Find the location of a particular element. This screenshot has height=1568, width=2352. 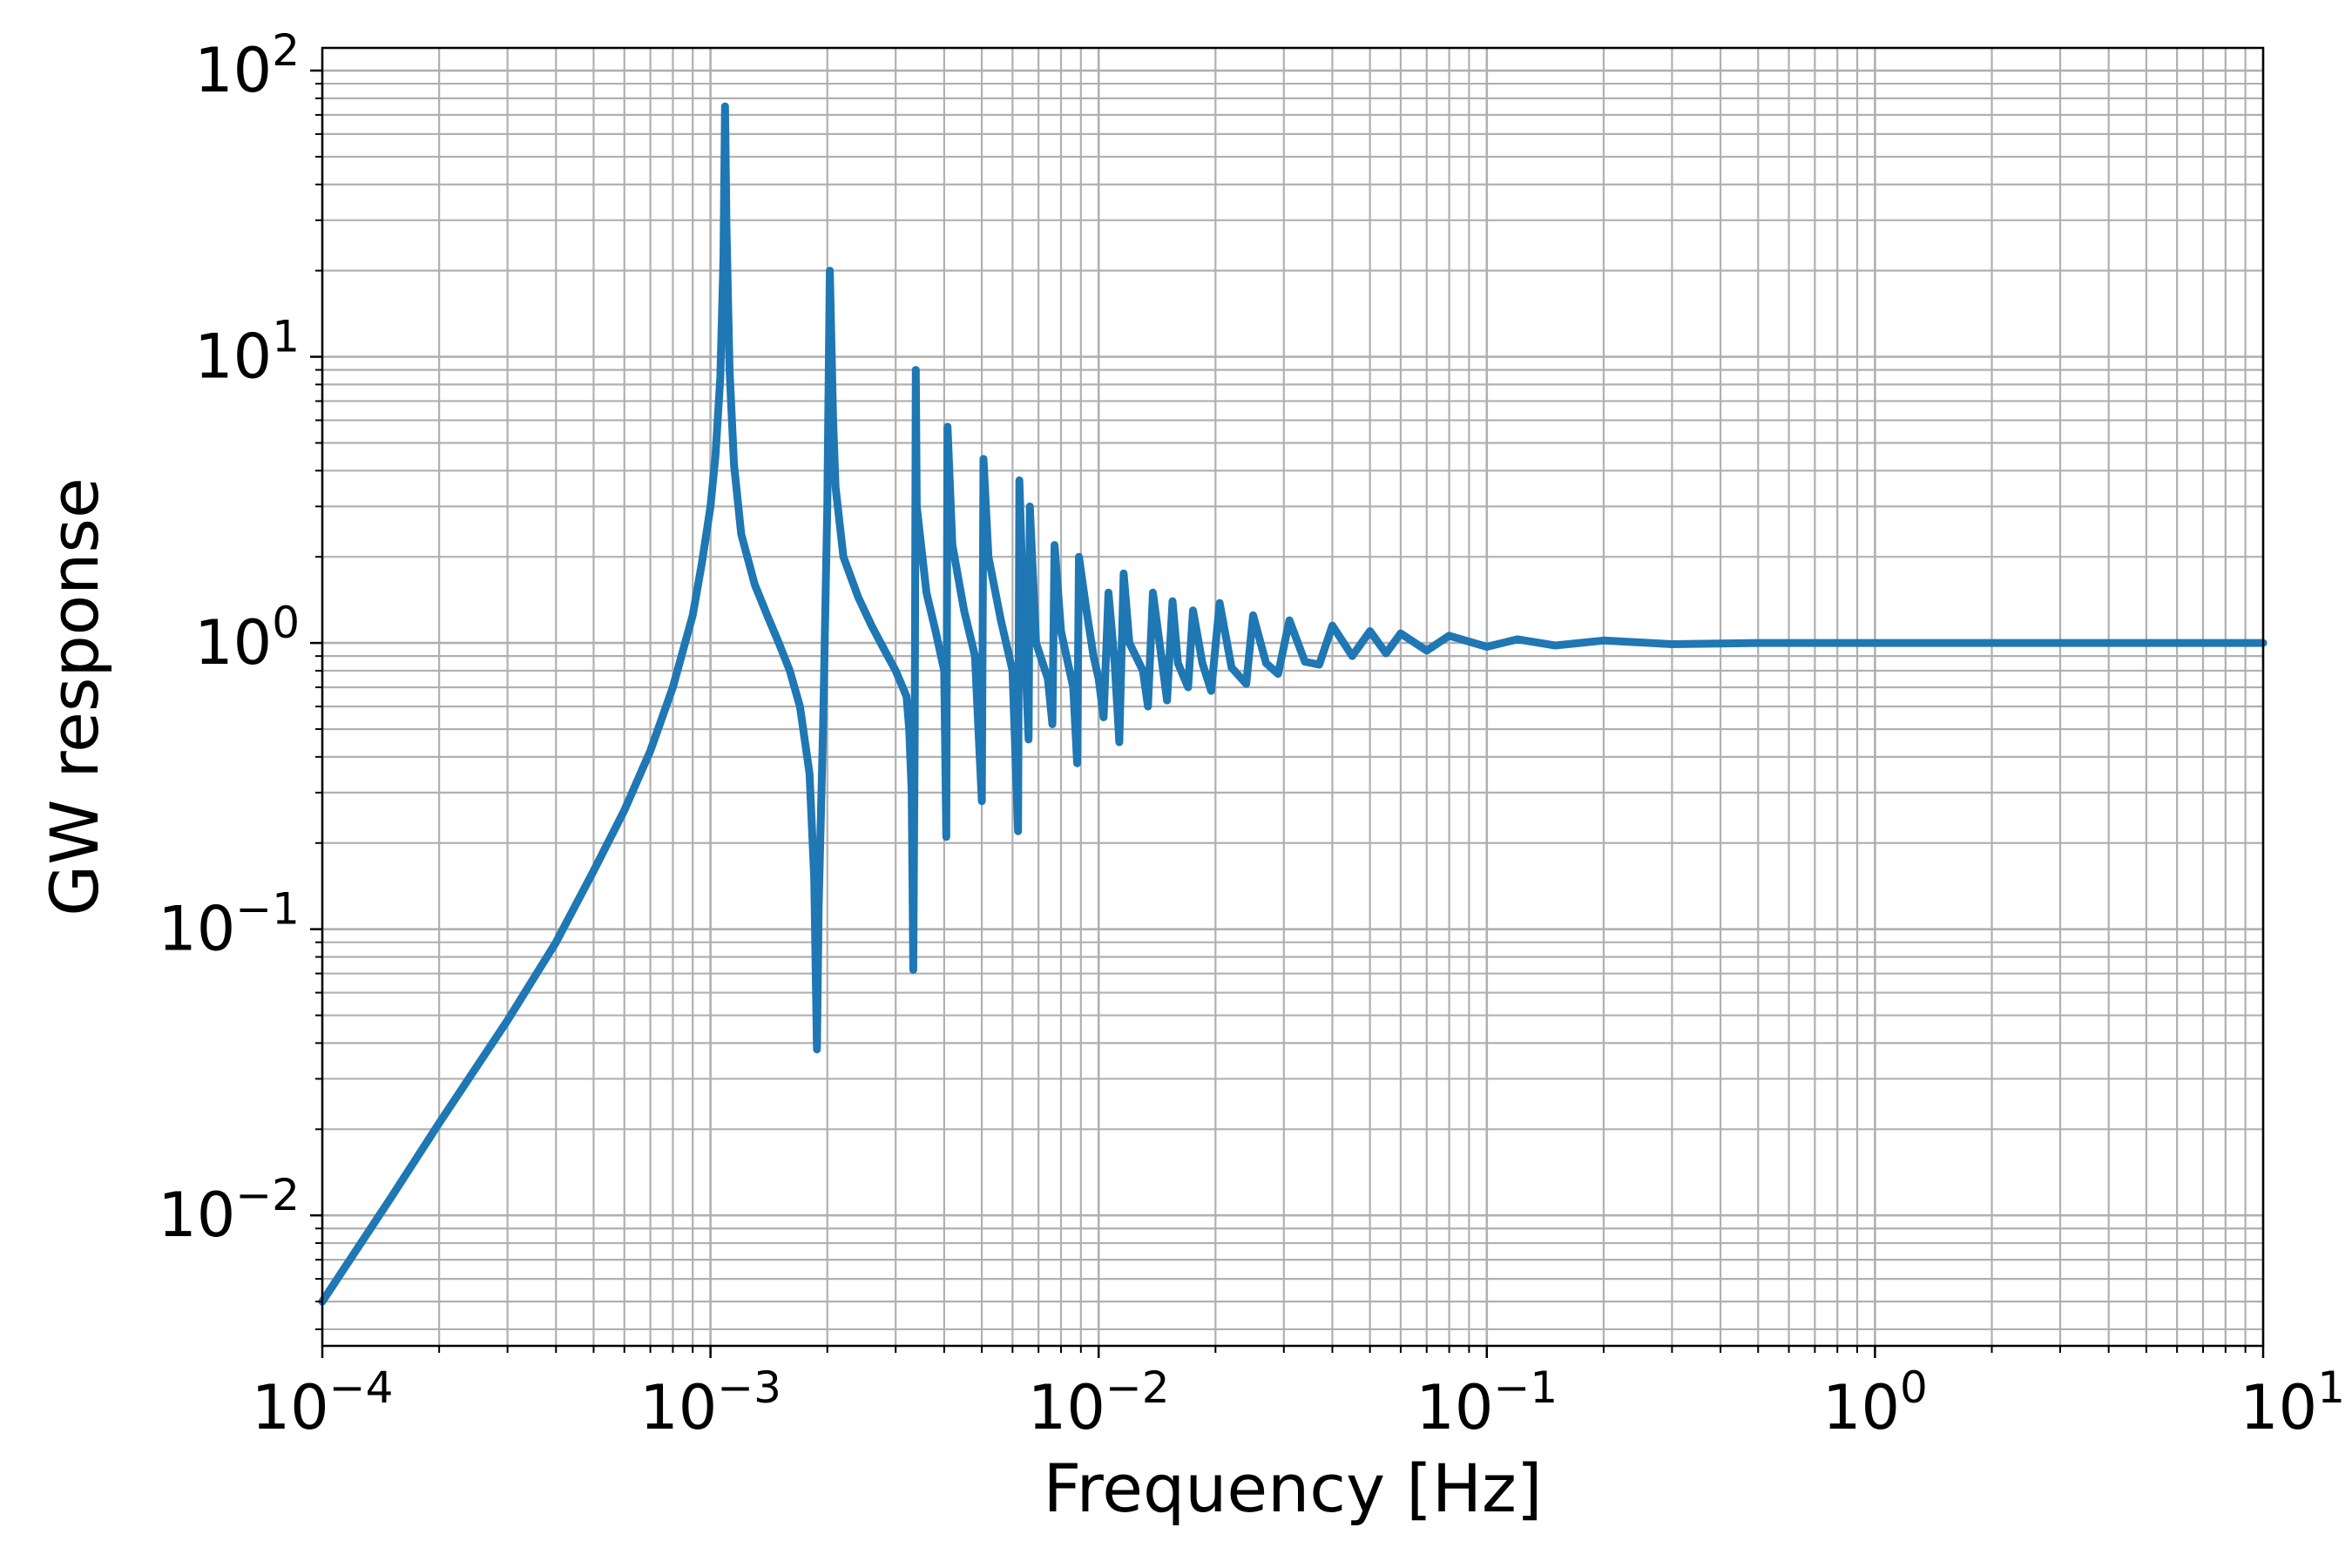

x-tick-label-exponent: −4 is located at coordinates (361, 1388).